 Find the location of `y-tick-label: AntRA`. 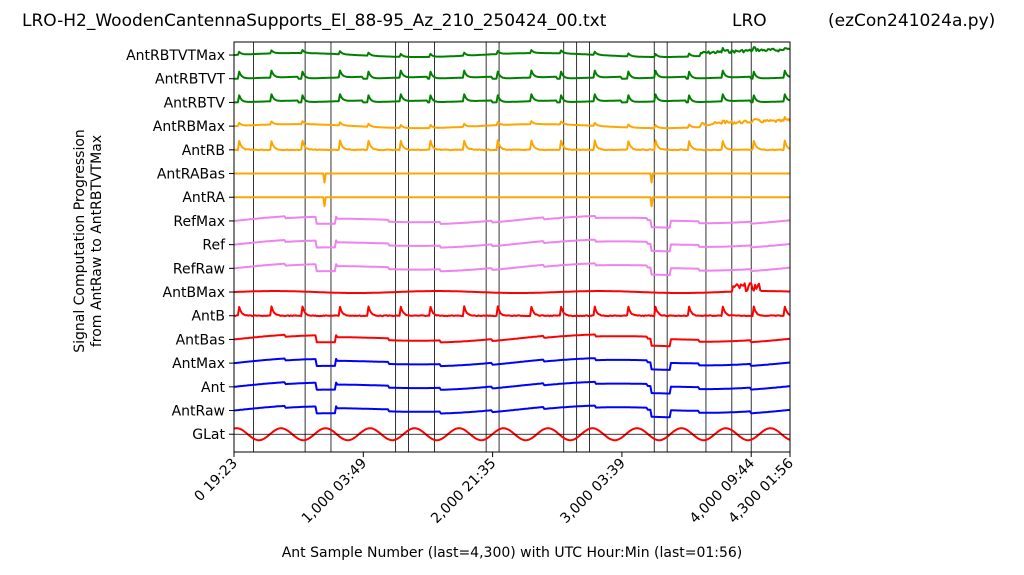

y-tick-label: AntRA is located at coordinates (203, 198).